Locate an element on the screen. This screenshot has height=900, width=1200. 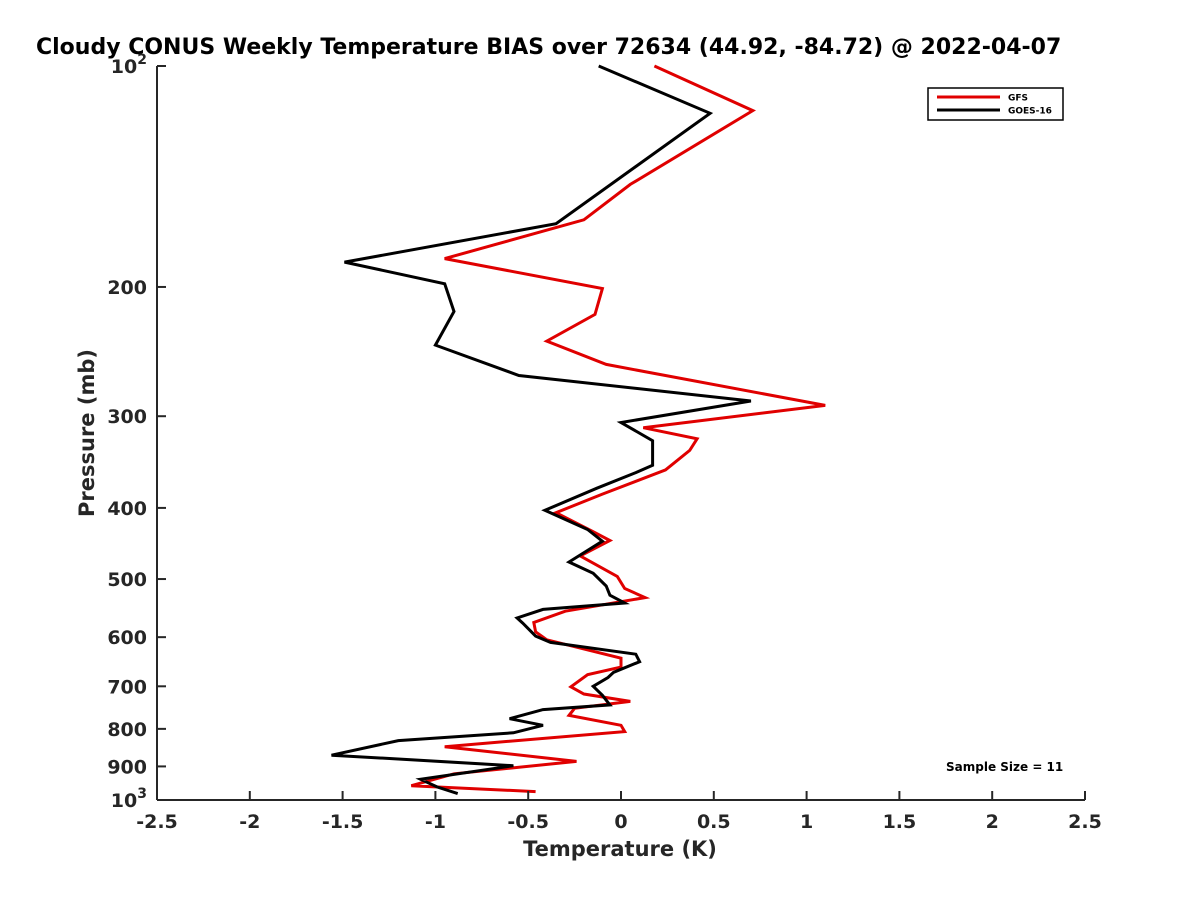
y-tick-label: 500 is located at coordinates (127, 580).